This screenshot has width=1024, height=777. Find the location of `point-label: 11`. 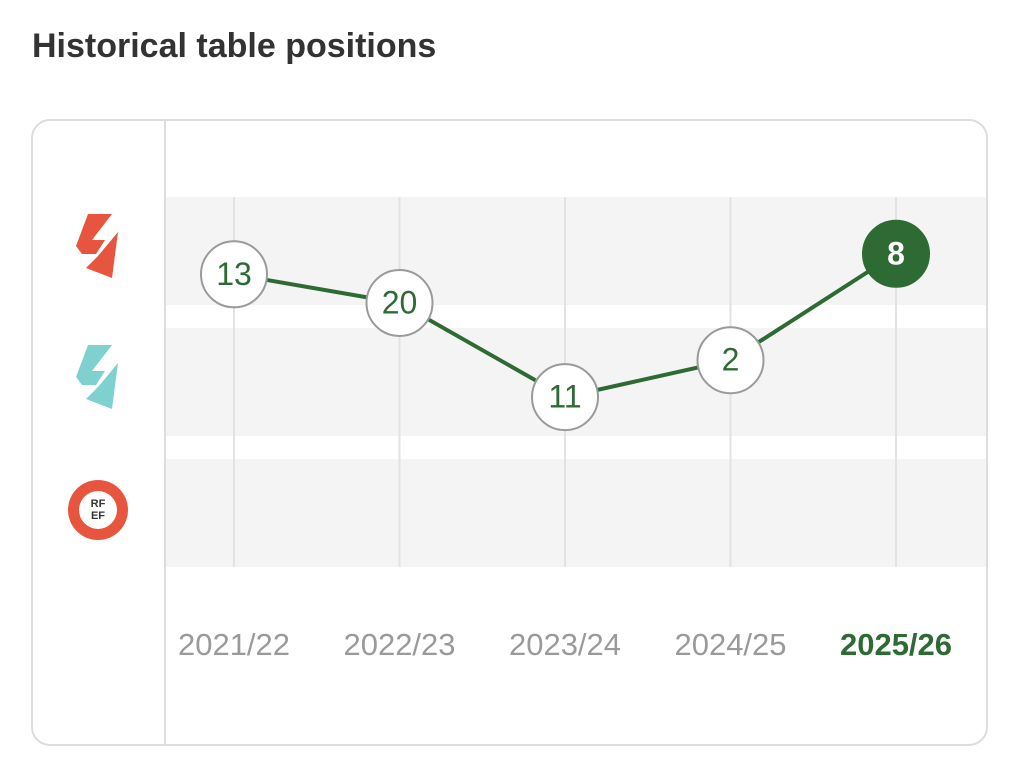

point-label: 11 is located at coordinates (564, 397).